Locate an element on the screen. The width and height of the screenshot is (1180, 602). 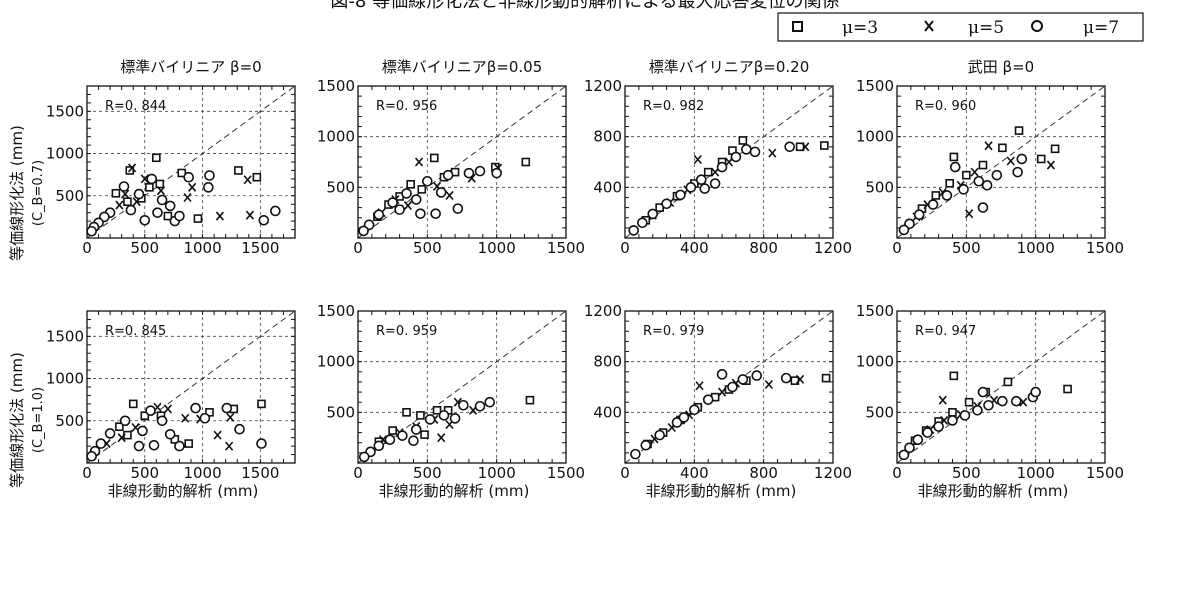
correlation-label: R=0. 845 is located at coordinates (135, 331).